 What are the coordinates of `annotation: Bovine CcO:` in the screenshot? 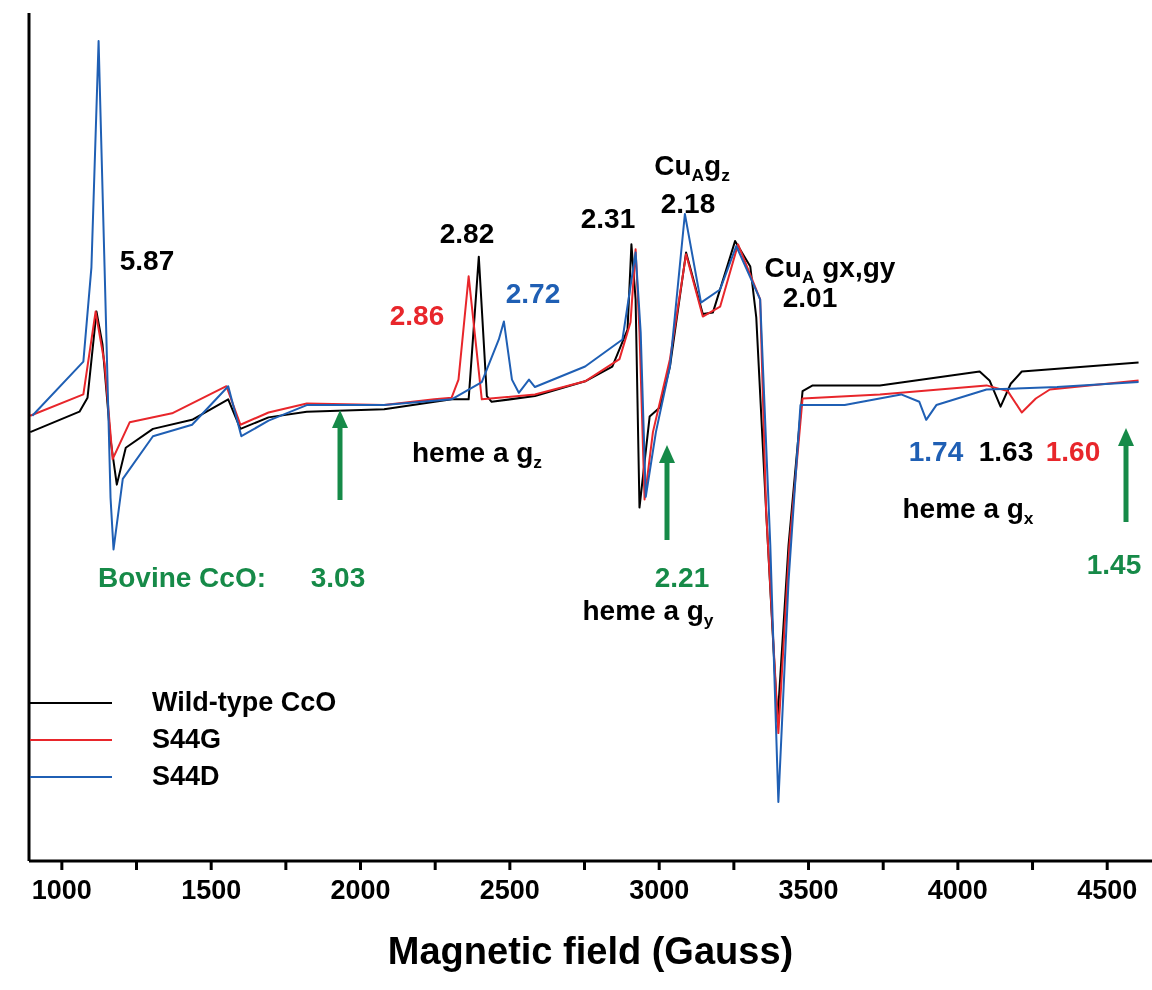 It's located at (182, 577).